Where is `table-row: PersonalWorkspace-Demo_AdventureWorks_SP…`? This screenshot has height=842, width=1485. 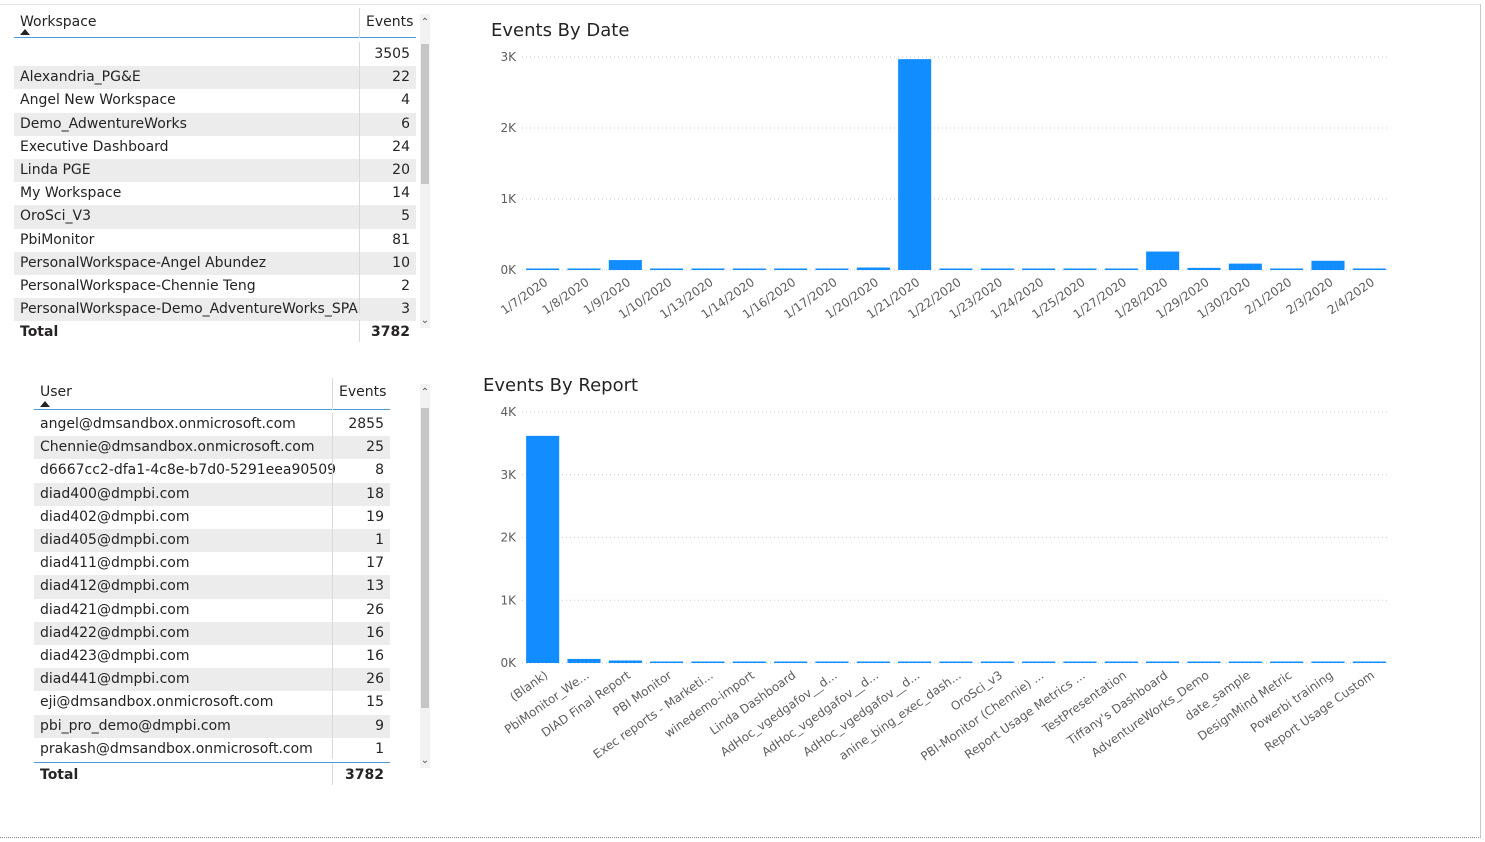
table-row: PersonalWorkspace-Demo_AdventureWorks_SP… is located at coordinates (215, 310).